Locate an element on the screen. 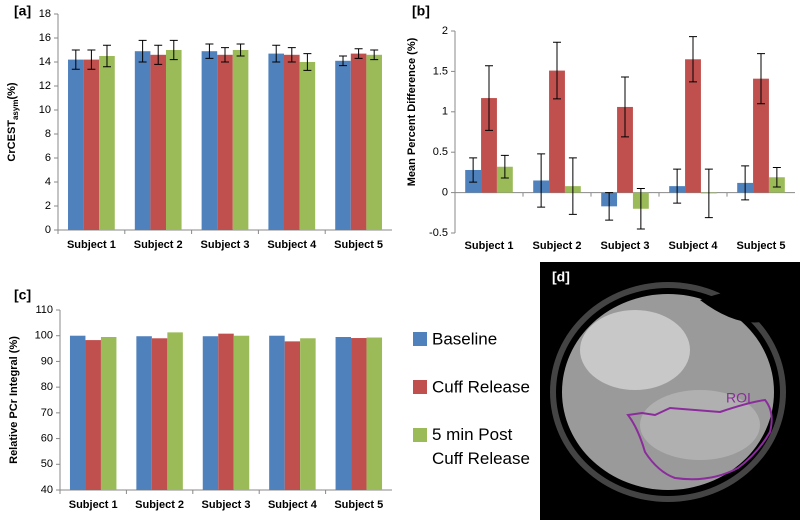 The height and width of the screenshot is (520, 800). legend-label-line: Cuff Release is located at coordinates (481, 458).